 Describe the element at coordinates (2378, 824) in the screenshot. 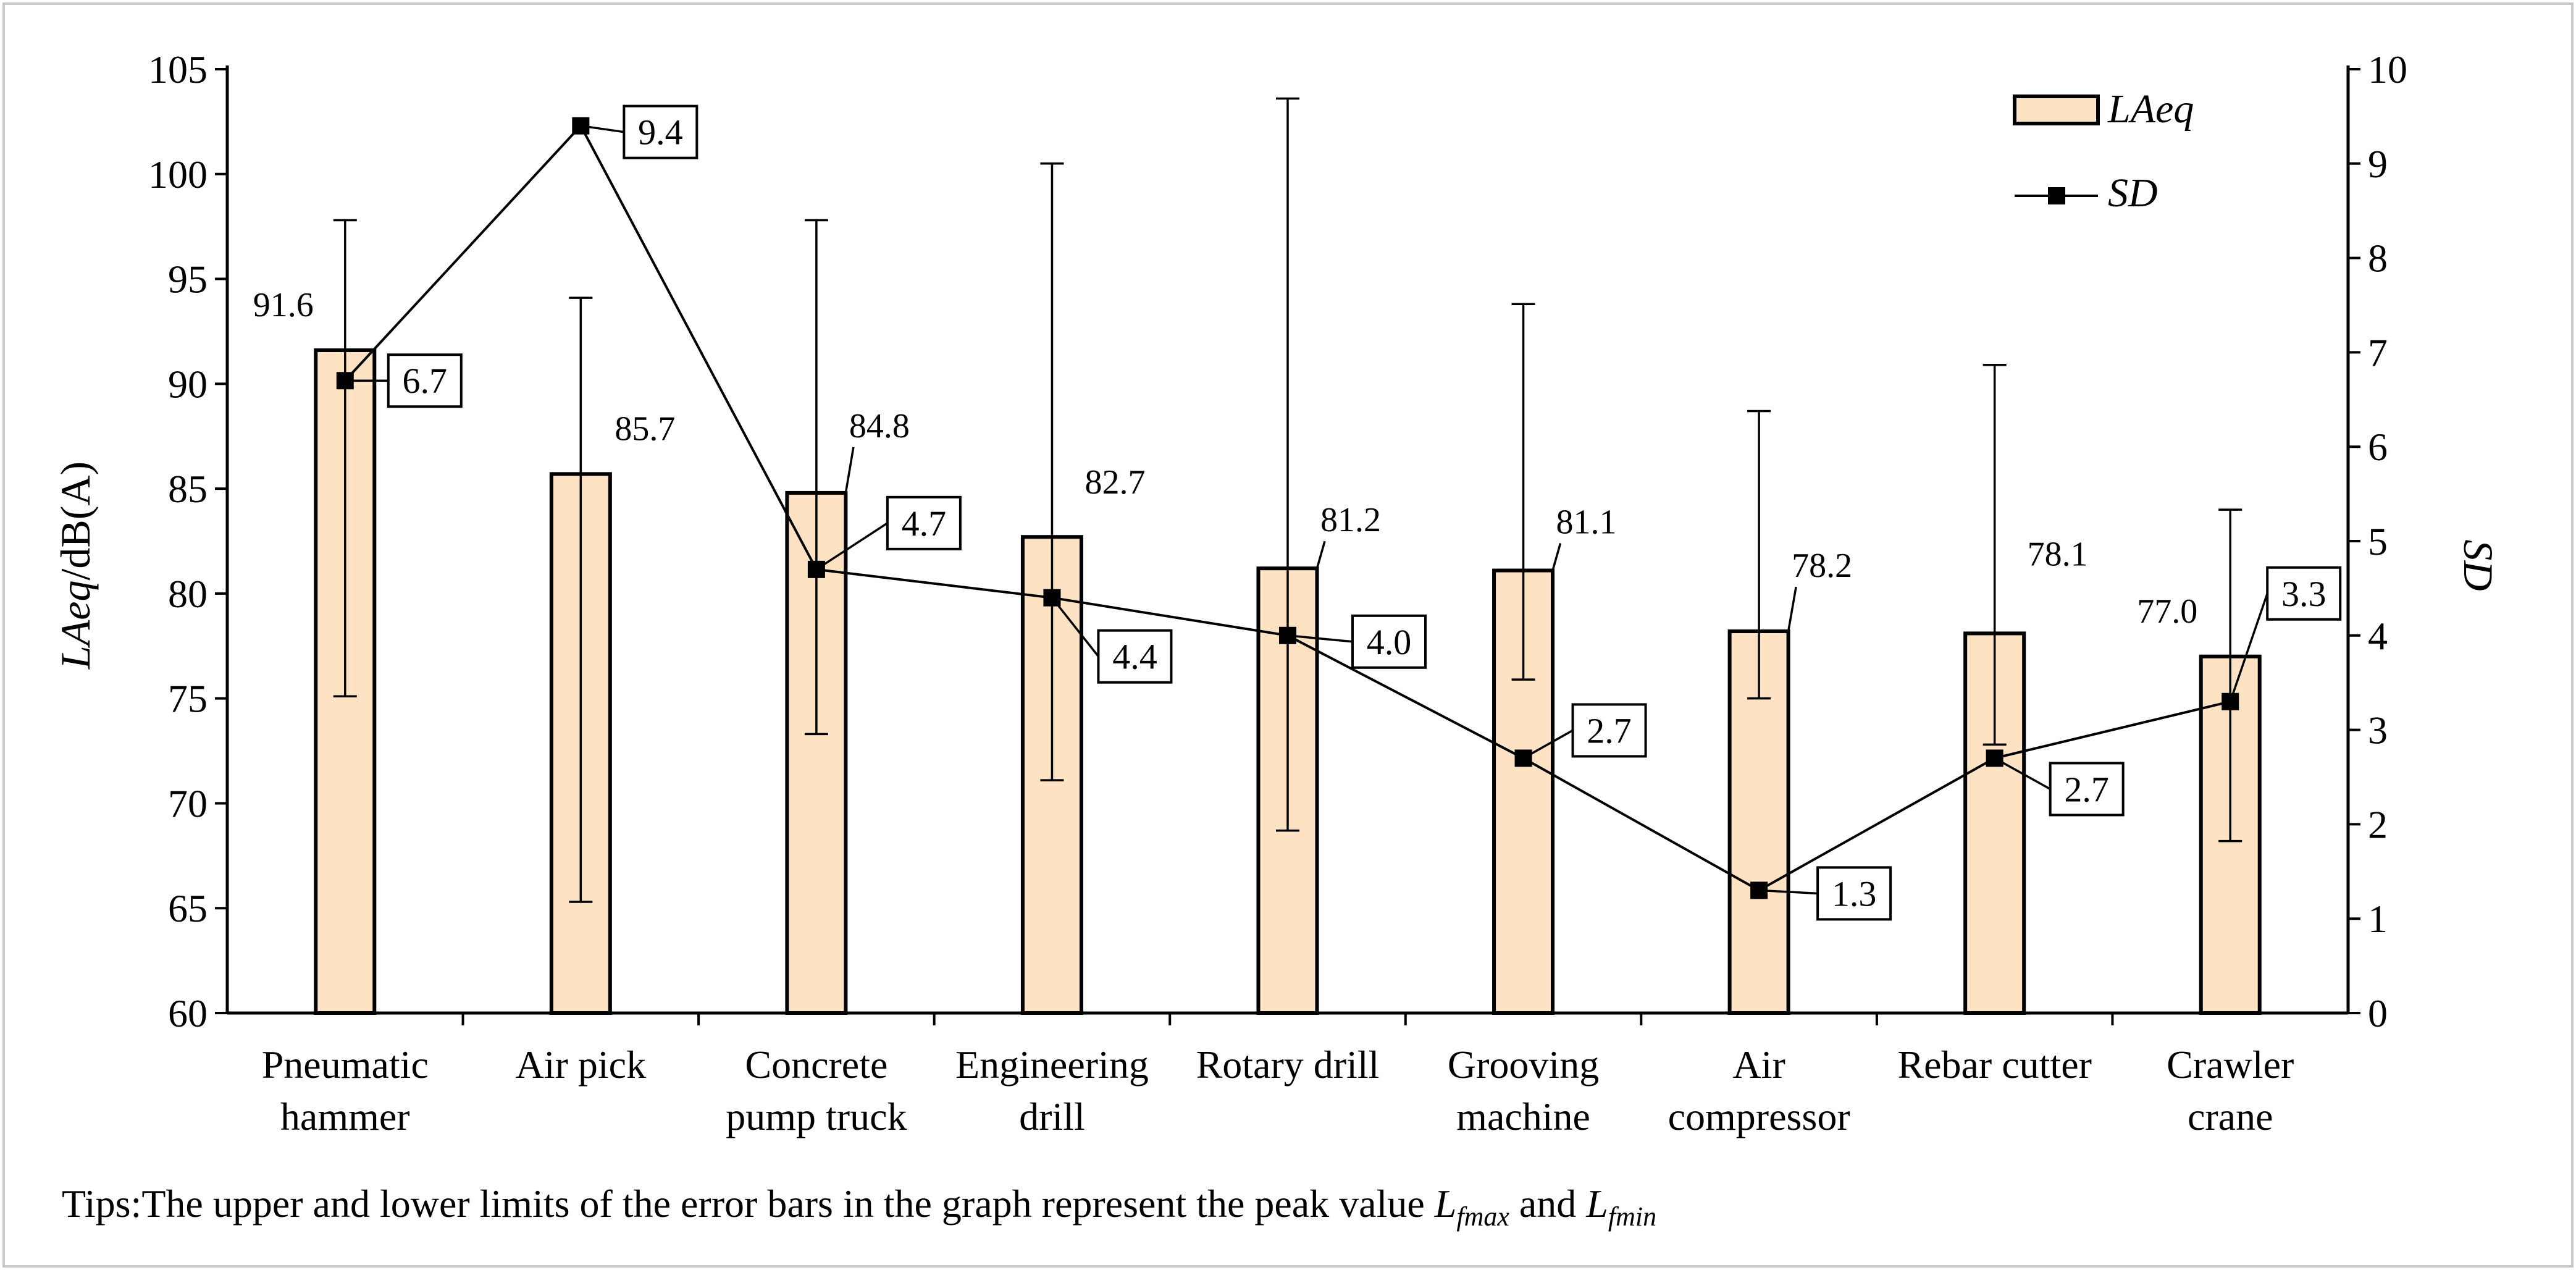

I see `y2-tick-label: 2` at that location.